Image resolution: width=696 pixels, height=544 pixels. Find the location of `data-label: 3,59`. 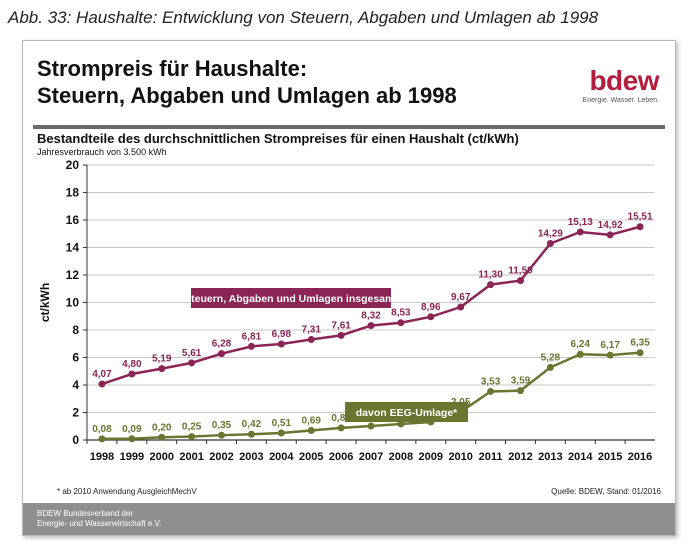

data-label: 3,59 is located at coordinates (521, 381).